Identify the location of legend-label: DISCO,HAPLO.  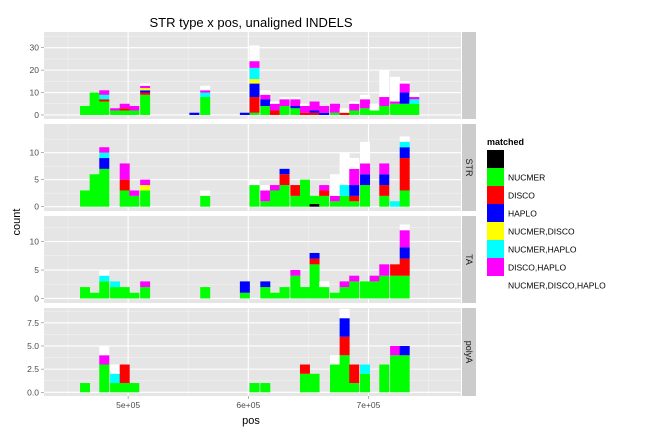
(537, 268).